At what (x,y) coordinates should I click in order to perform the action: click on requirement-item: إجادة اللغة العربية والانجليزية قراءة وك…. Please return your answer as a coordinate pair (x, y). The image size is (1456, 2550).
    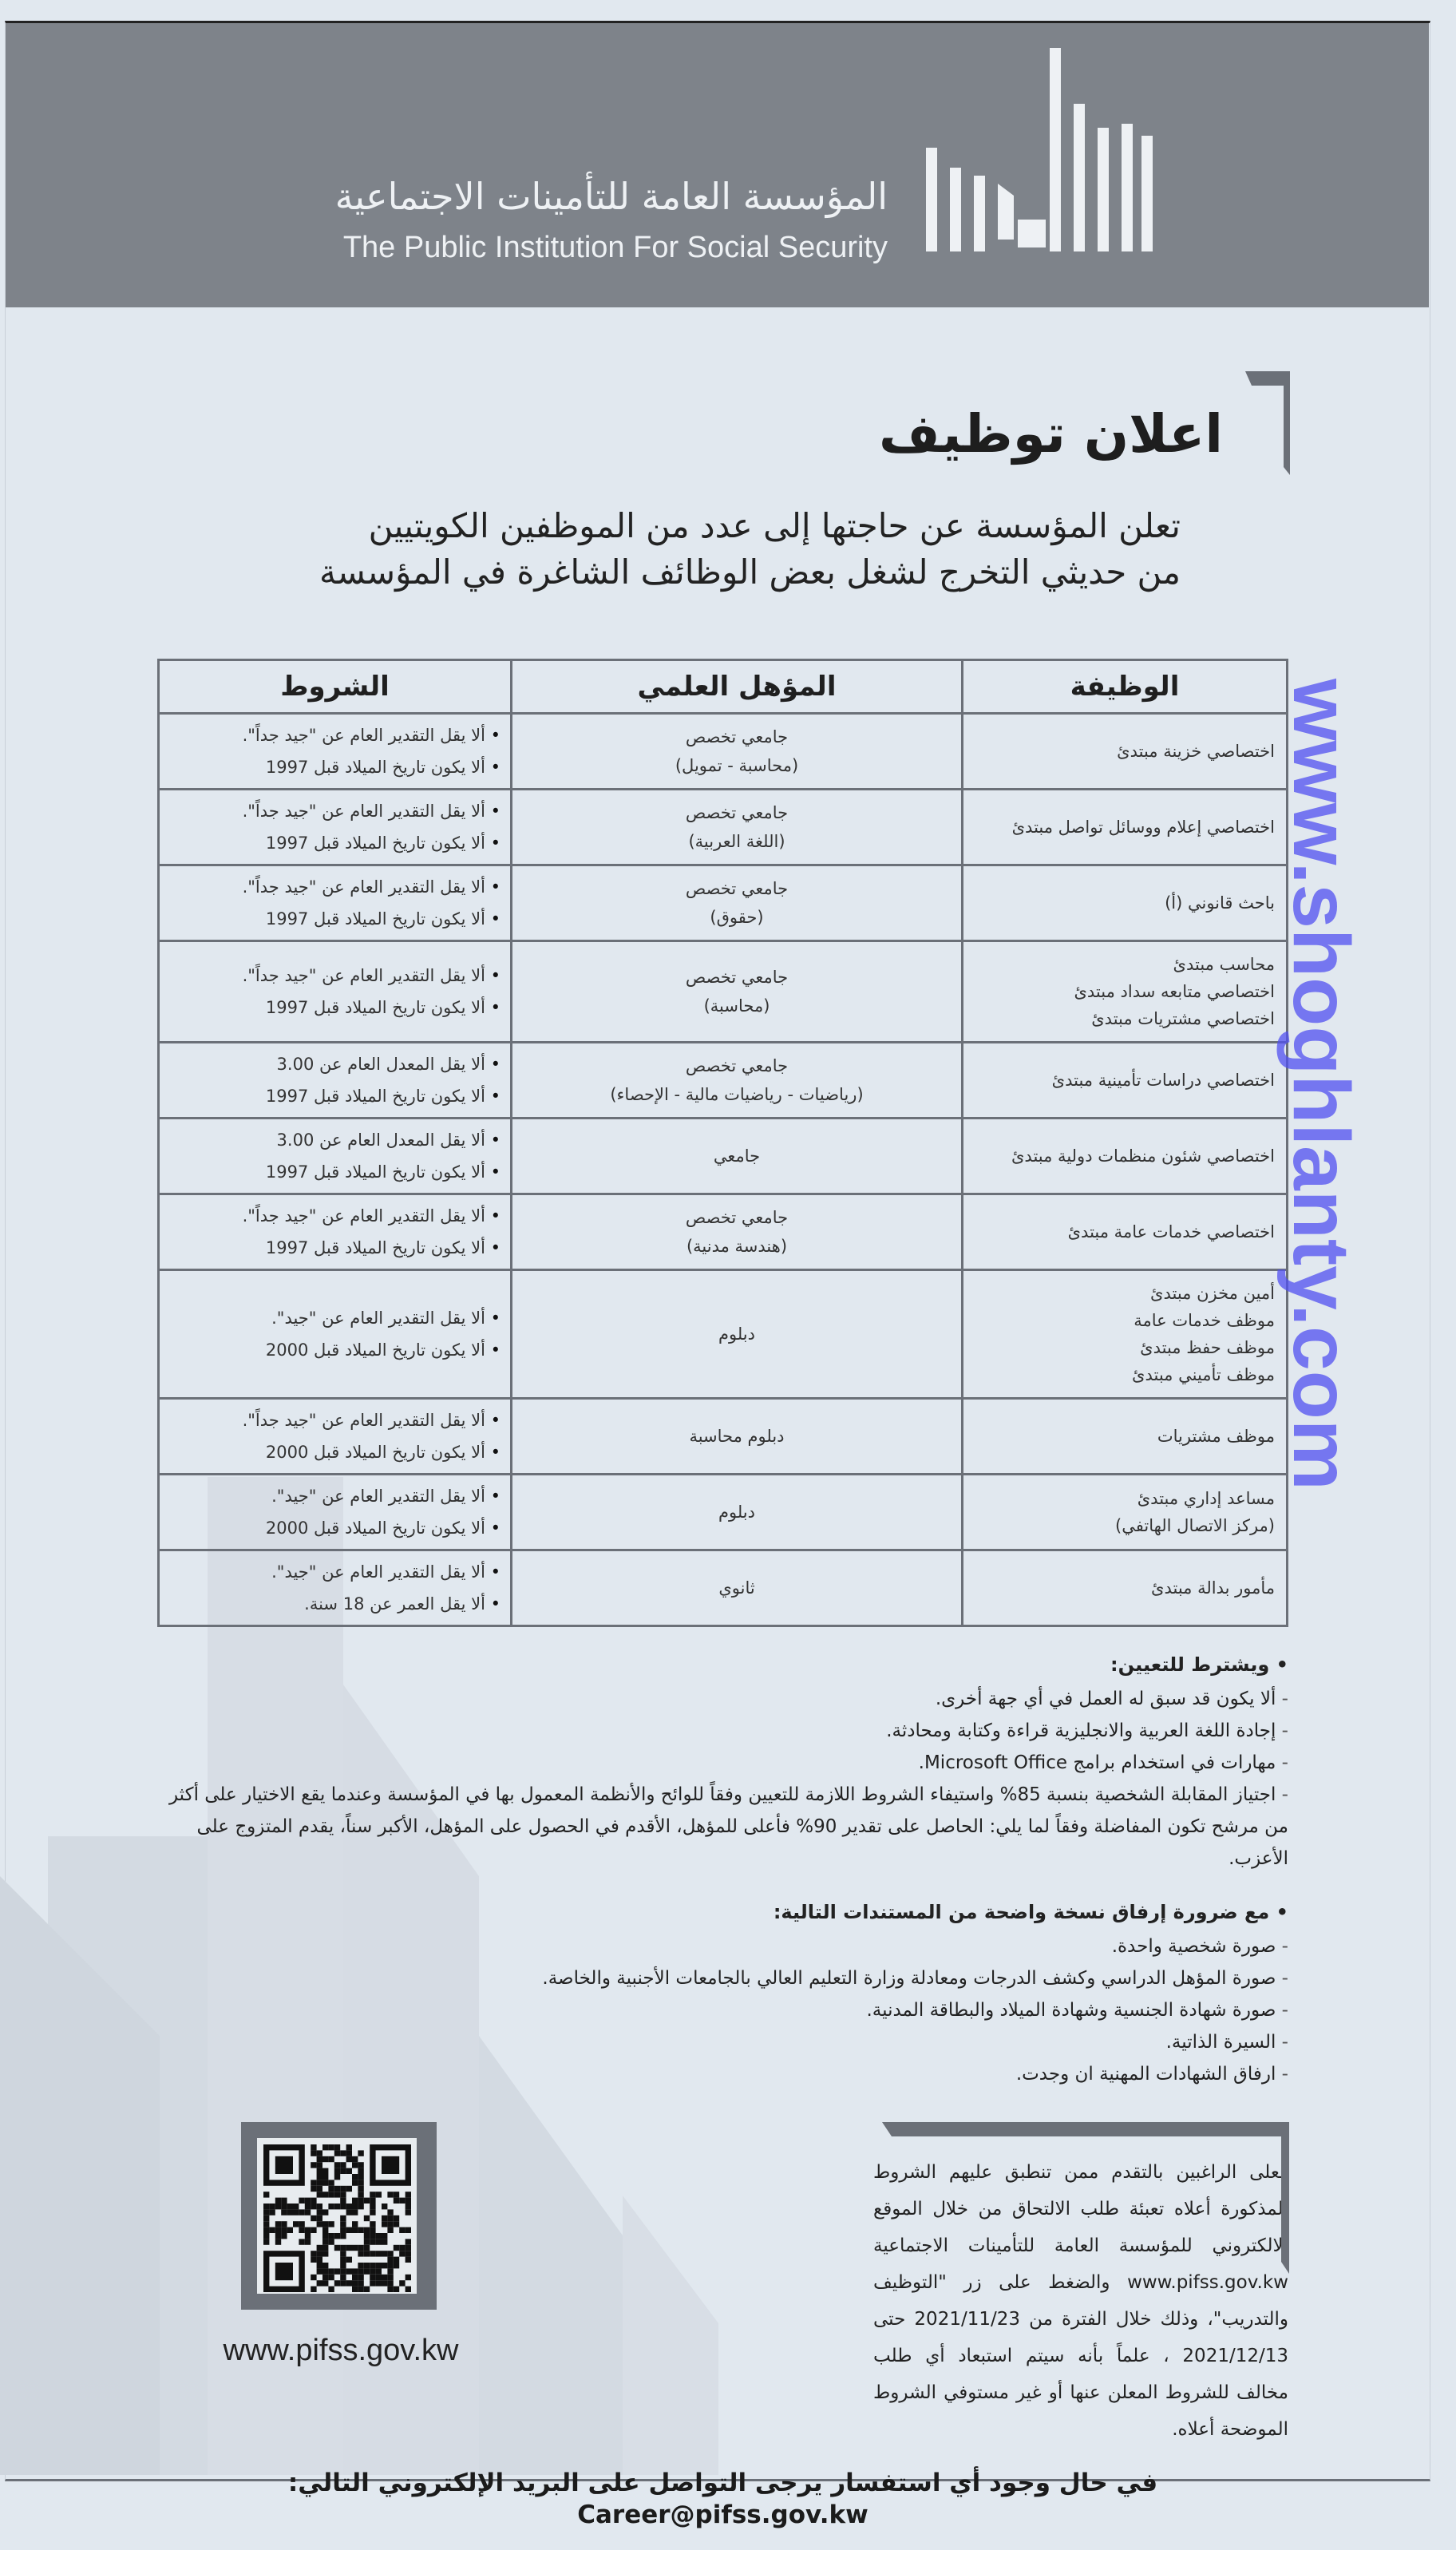
    Looking at the image, I should click on (722, 1731).